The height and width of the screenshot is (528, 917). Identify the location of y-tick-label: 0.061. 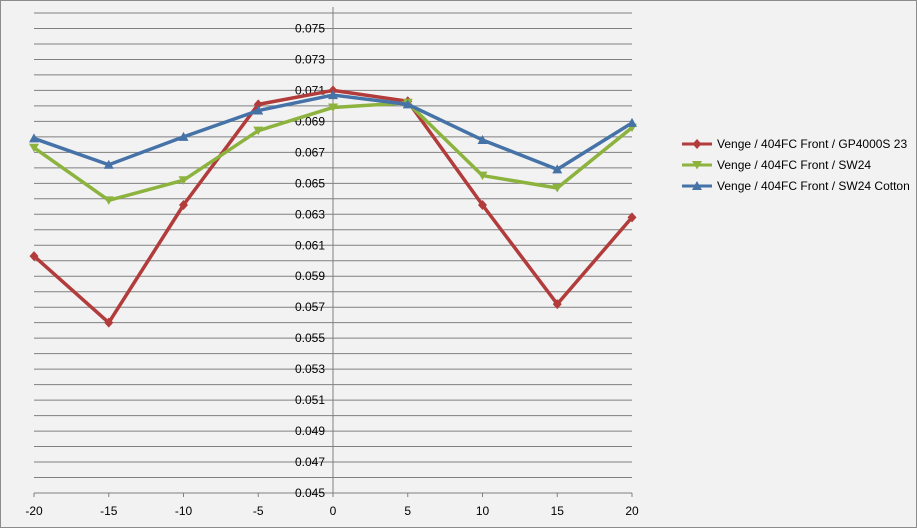
(310, 245).